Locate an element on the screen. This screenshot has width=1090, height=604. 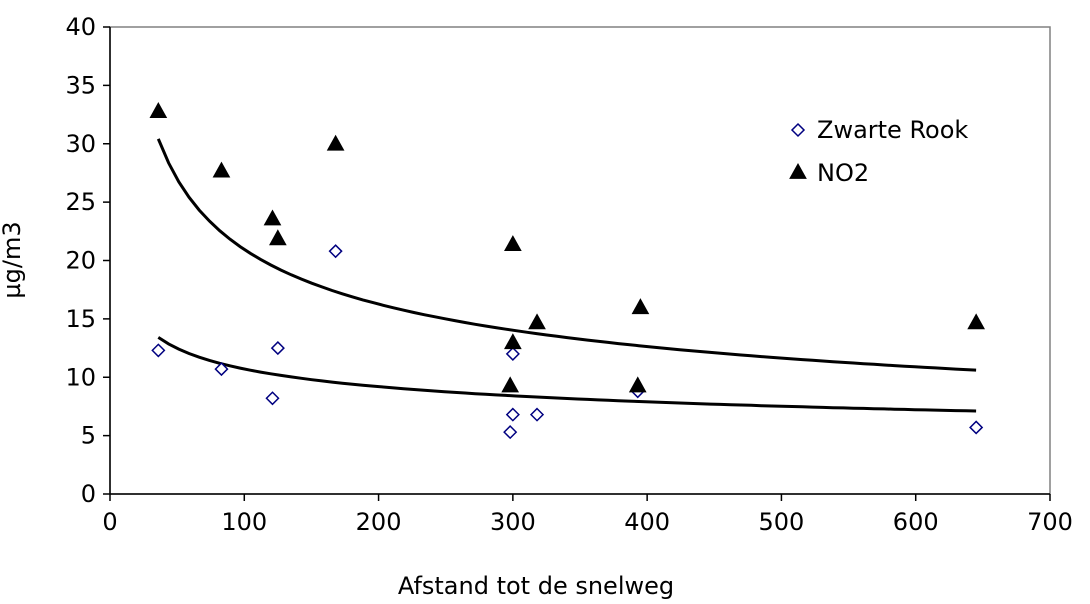
trendline-zwarte-rook is located at coordinates (567, 374).